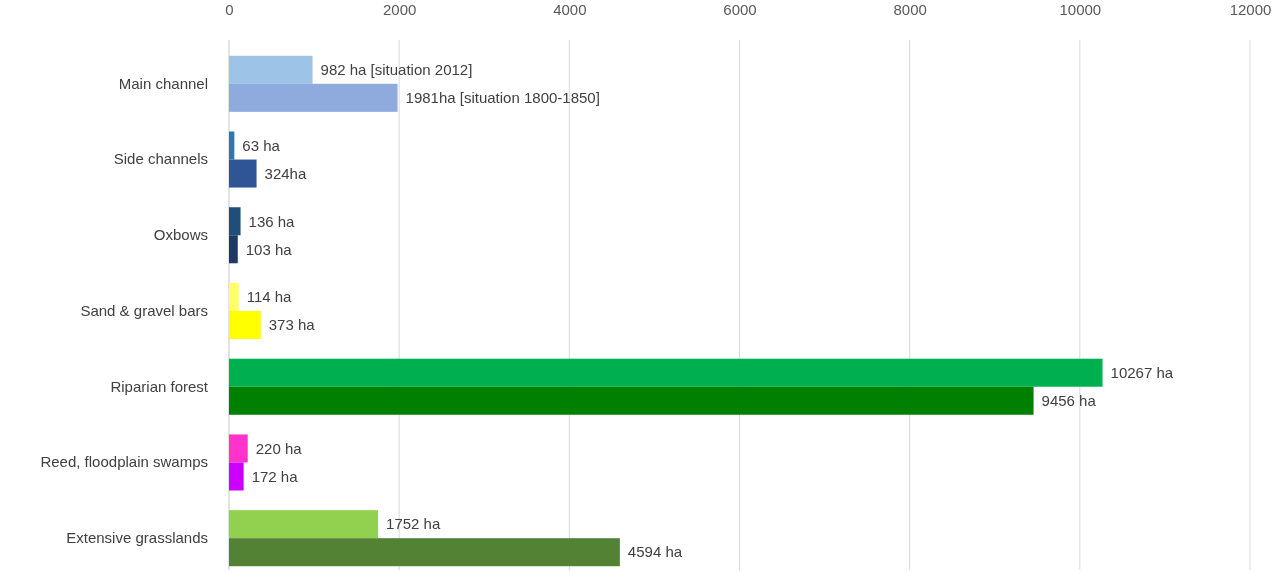 Image resolution: width=1280 pixels, height=573 pixels. I want to click on y-tick-label: Side channels, so click(160, 159).